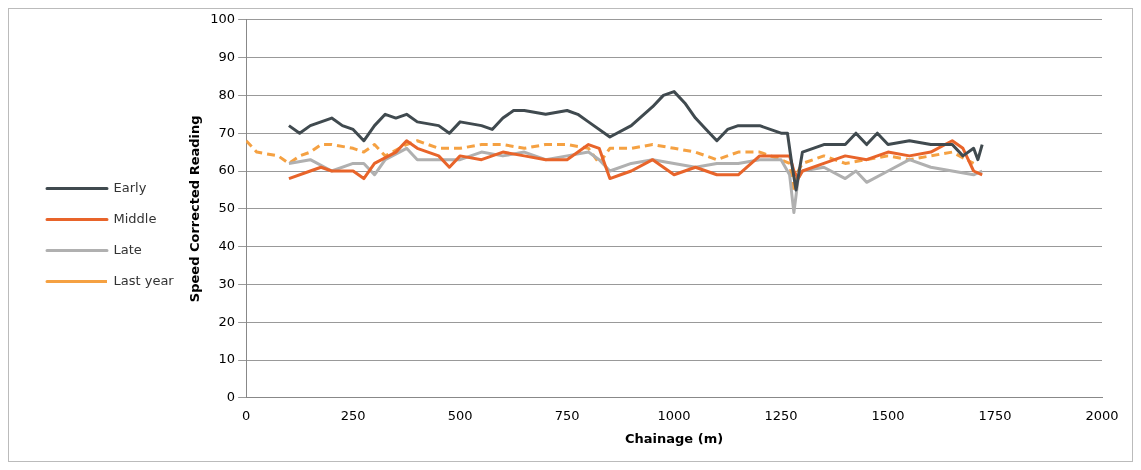 The width and height of the screenshot is (1141, 470). Describe the element at coordinates (227, 132) in the screenshot. I see `y-tick-label: 70` at that location.